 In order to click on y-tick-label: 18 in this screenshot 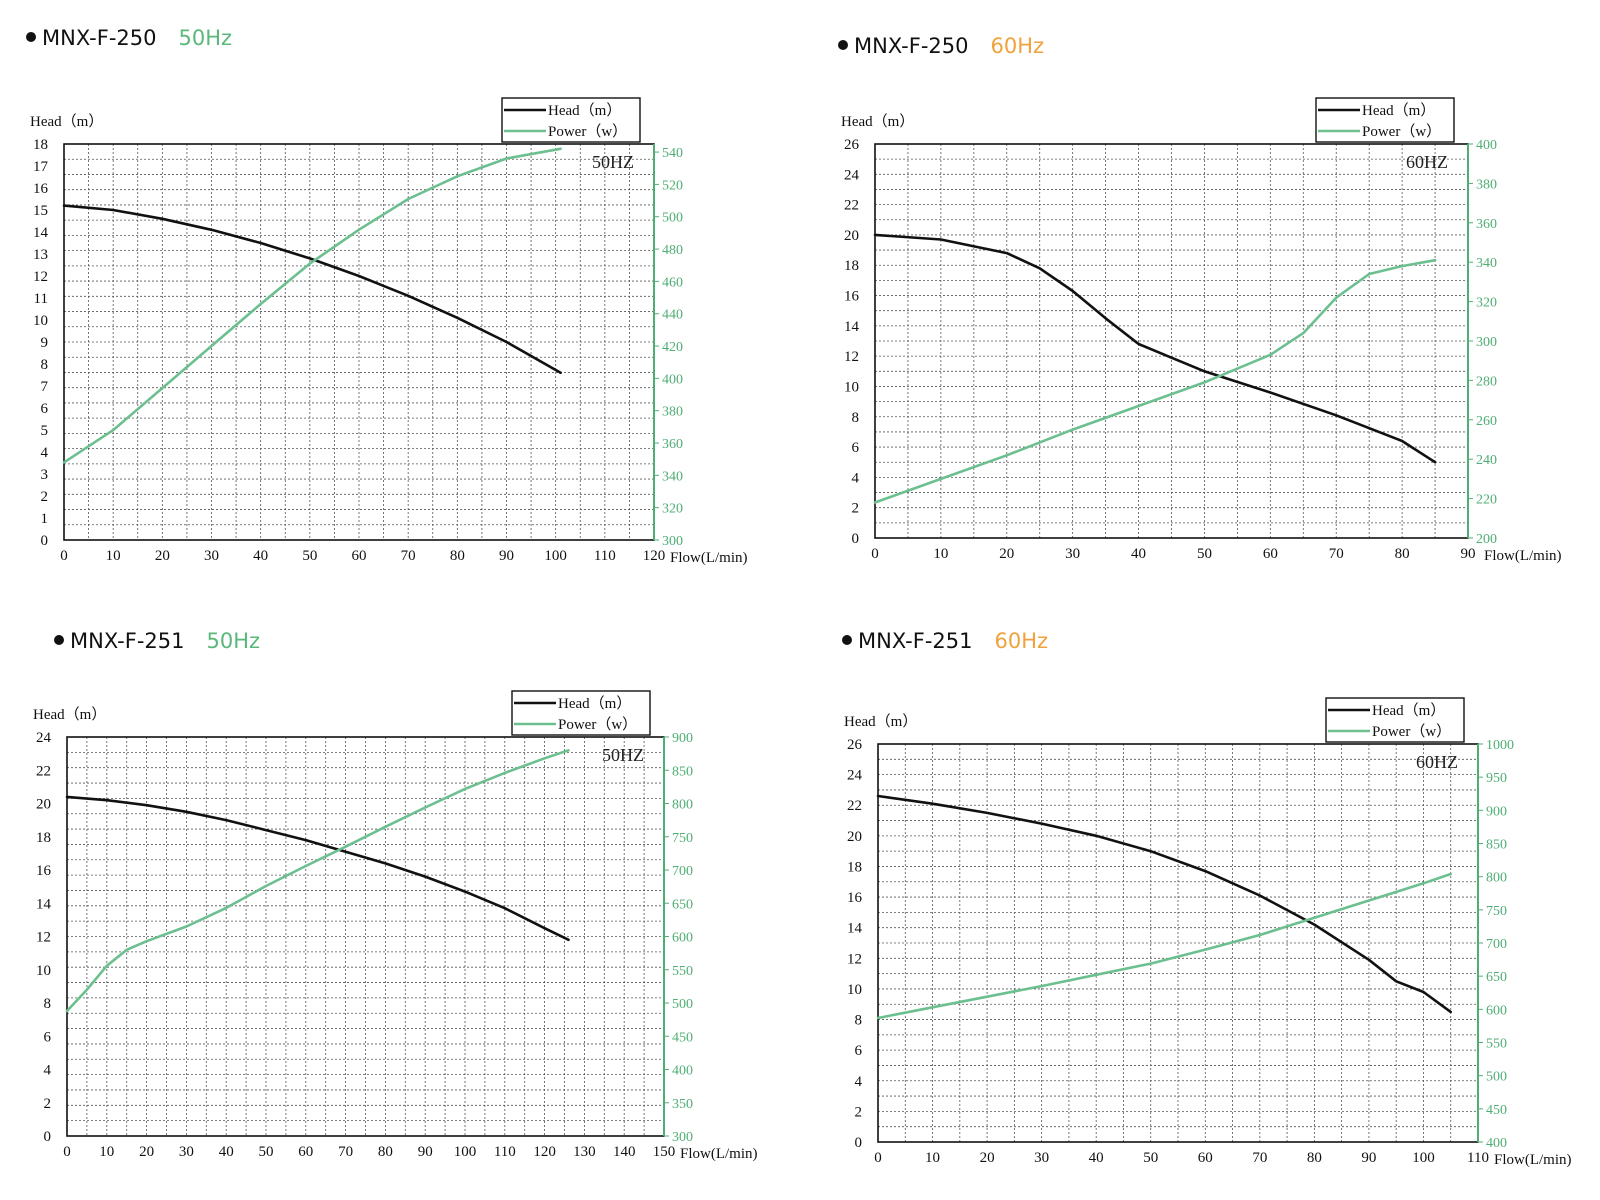, I will do `click(40, 145)`.